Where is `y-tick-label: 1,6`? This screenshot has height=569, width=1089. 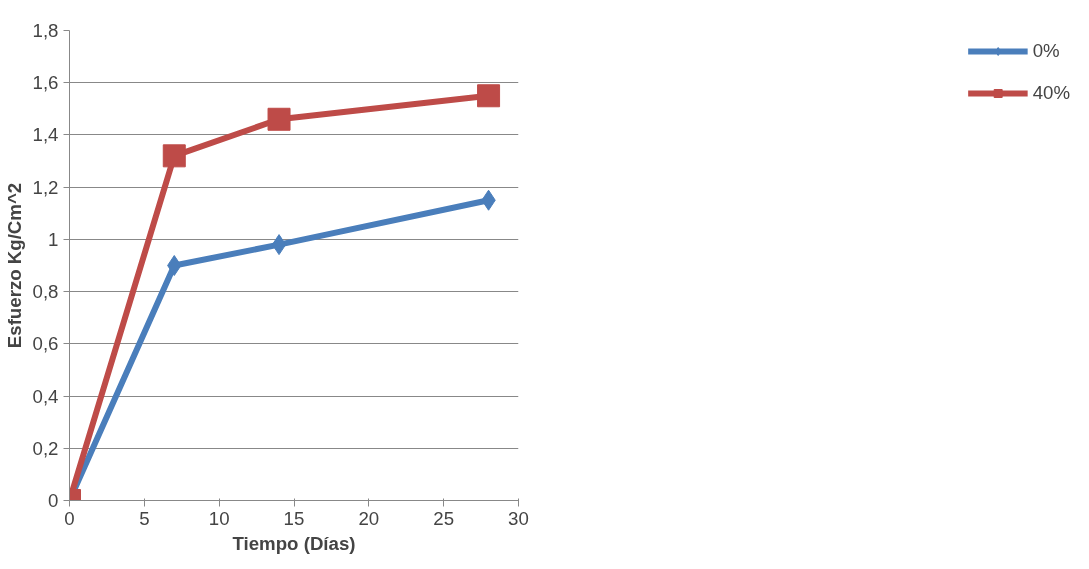
y-tick-label: 1,6 is located at coordinates (45, 83).